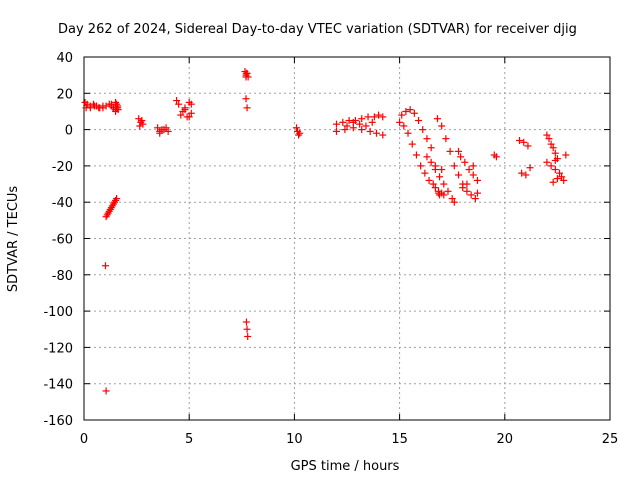 Image resolution: width=640 pixels, height=480 pixels. Describe the element at coordinates (13, 239) in the screenshot. I see `y-axis-label: SDTVAR / TECUs` at that location.